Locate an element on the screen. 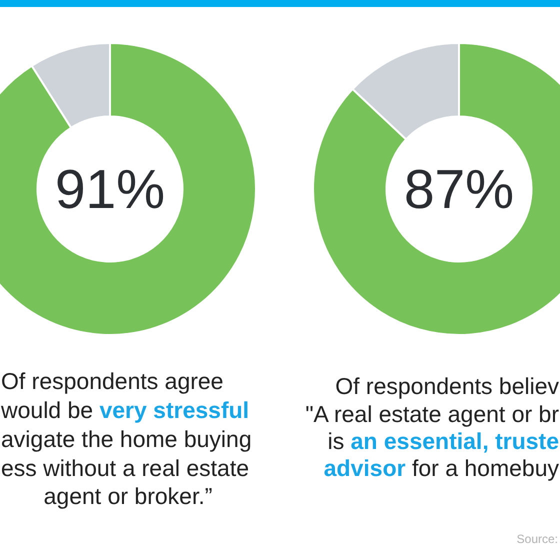 The height and width of the screenshot is (560, 560). text: Of respondents agree is located at coordinates (112, 381).